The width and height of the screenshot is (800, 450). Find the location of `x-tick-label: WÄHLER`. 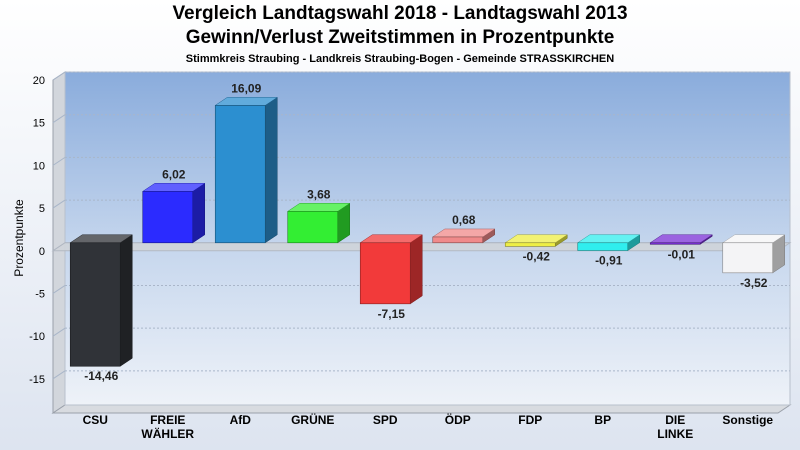

x-tick-label: WÄHLER is located at coordinates (167, 433).